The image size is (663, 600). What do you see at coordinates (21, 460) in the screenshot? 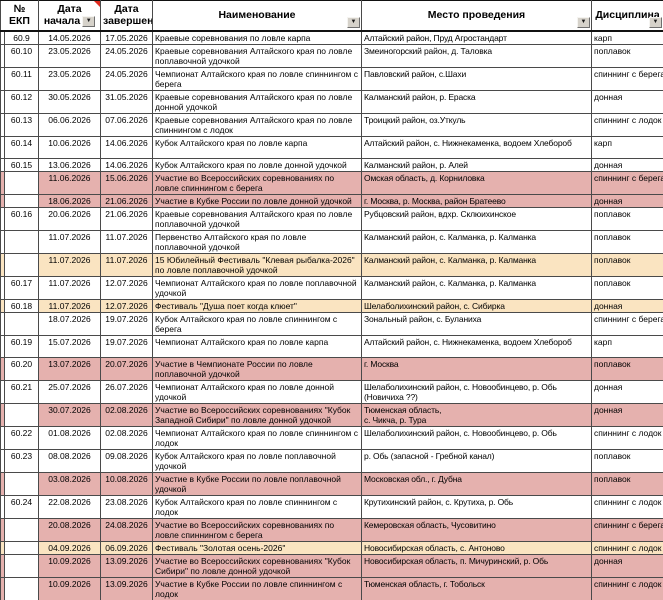
I see `cell-num: 60.23` at bounding box center [21, 460].